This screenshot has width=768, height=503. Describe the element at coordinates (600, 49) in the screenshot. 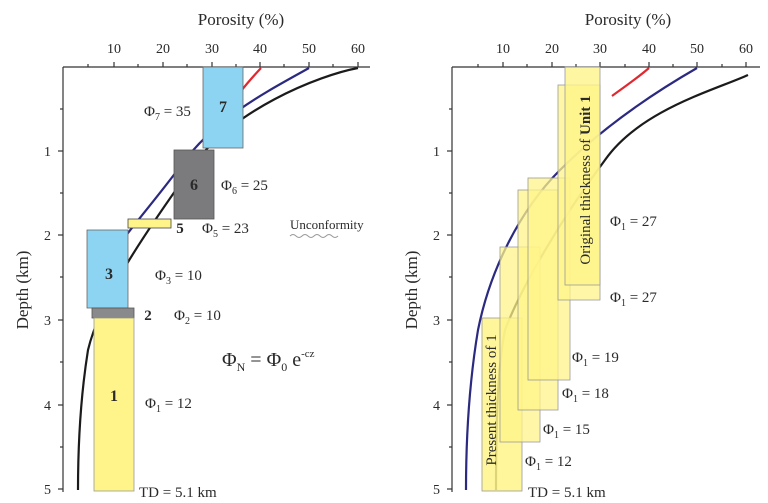

I see `right-x-tick-label: 30` at that location.